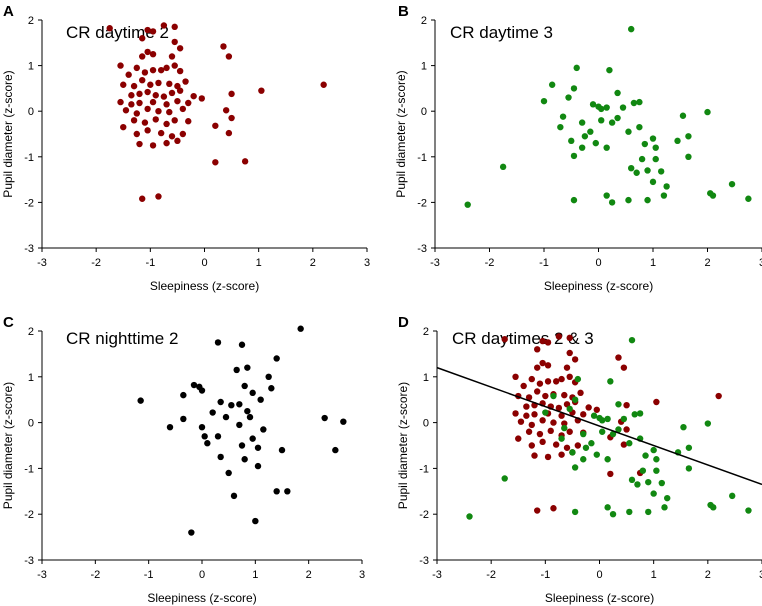 The height and width of the screenshot is (606, 762). I want to click on x-tick-label: -2, so click(491, 575).